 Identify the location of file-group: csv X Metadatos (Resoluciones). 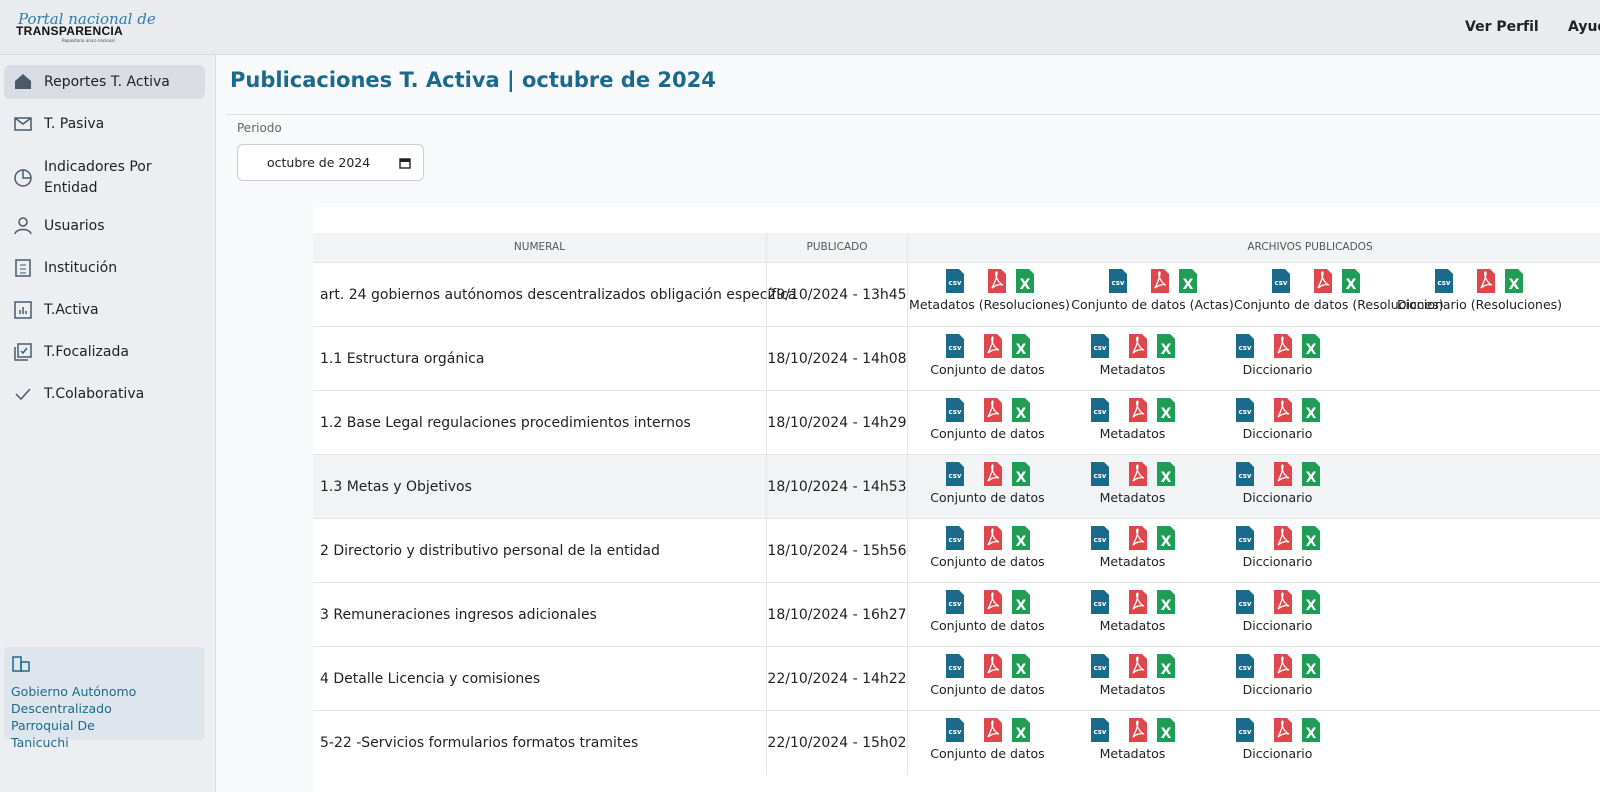
(989, 290).